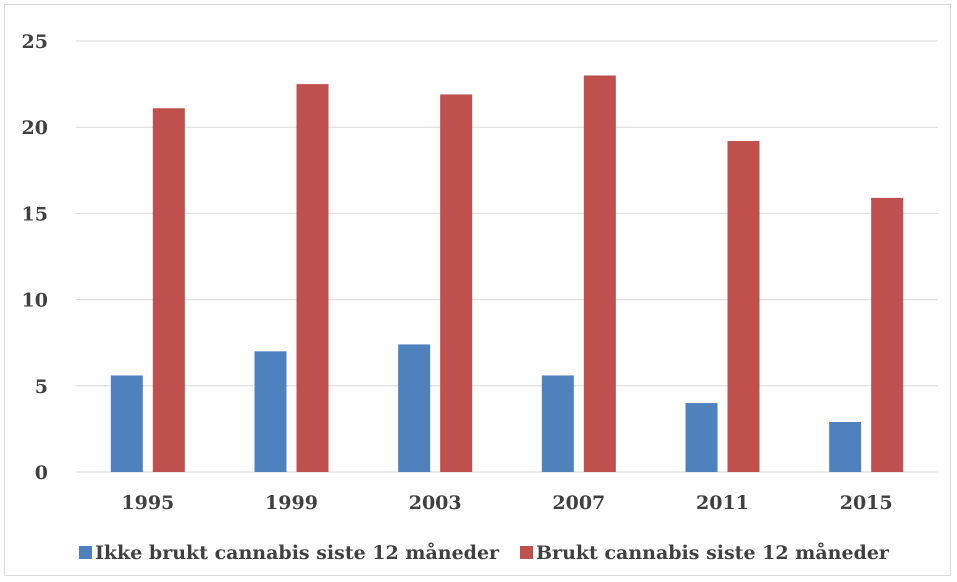 The height and width of the screenshot is (582, 957). What do you see at coordinates (506, 503) in the screenshot?
I see `x-axis-ticks: 1995 1999 2003 2007 2011 2015` at bounding box center [506, 503].